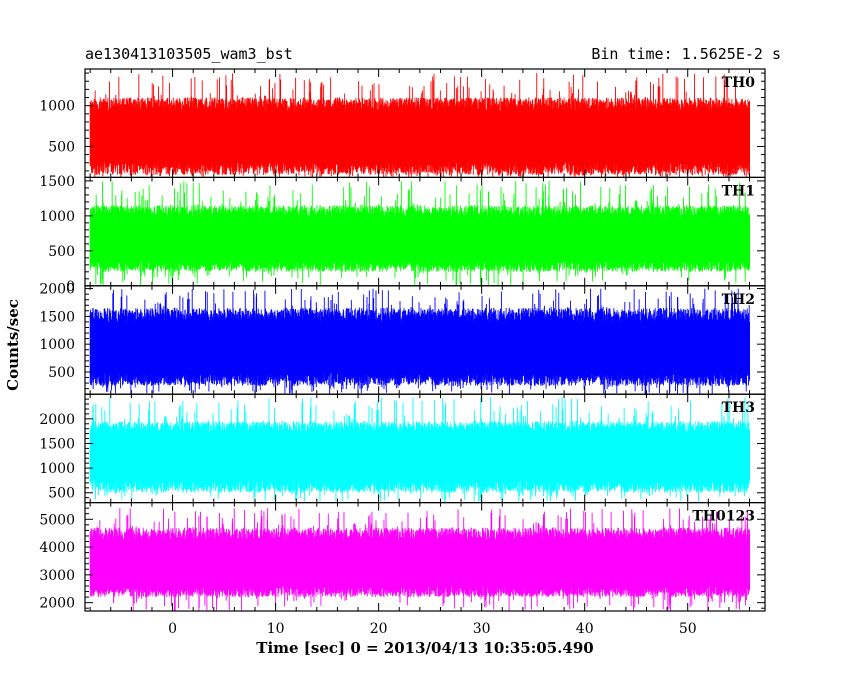 This screenshot has height=680, width=850. What do you see at coordinates (739, 83) in the screenshot?
I see `panel-label-th0: TH0` at bounding box center [739, 83].